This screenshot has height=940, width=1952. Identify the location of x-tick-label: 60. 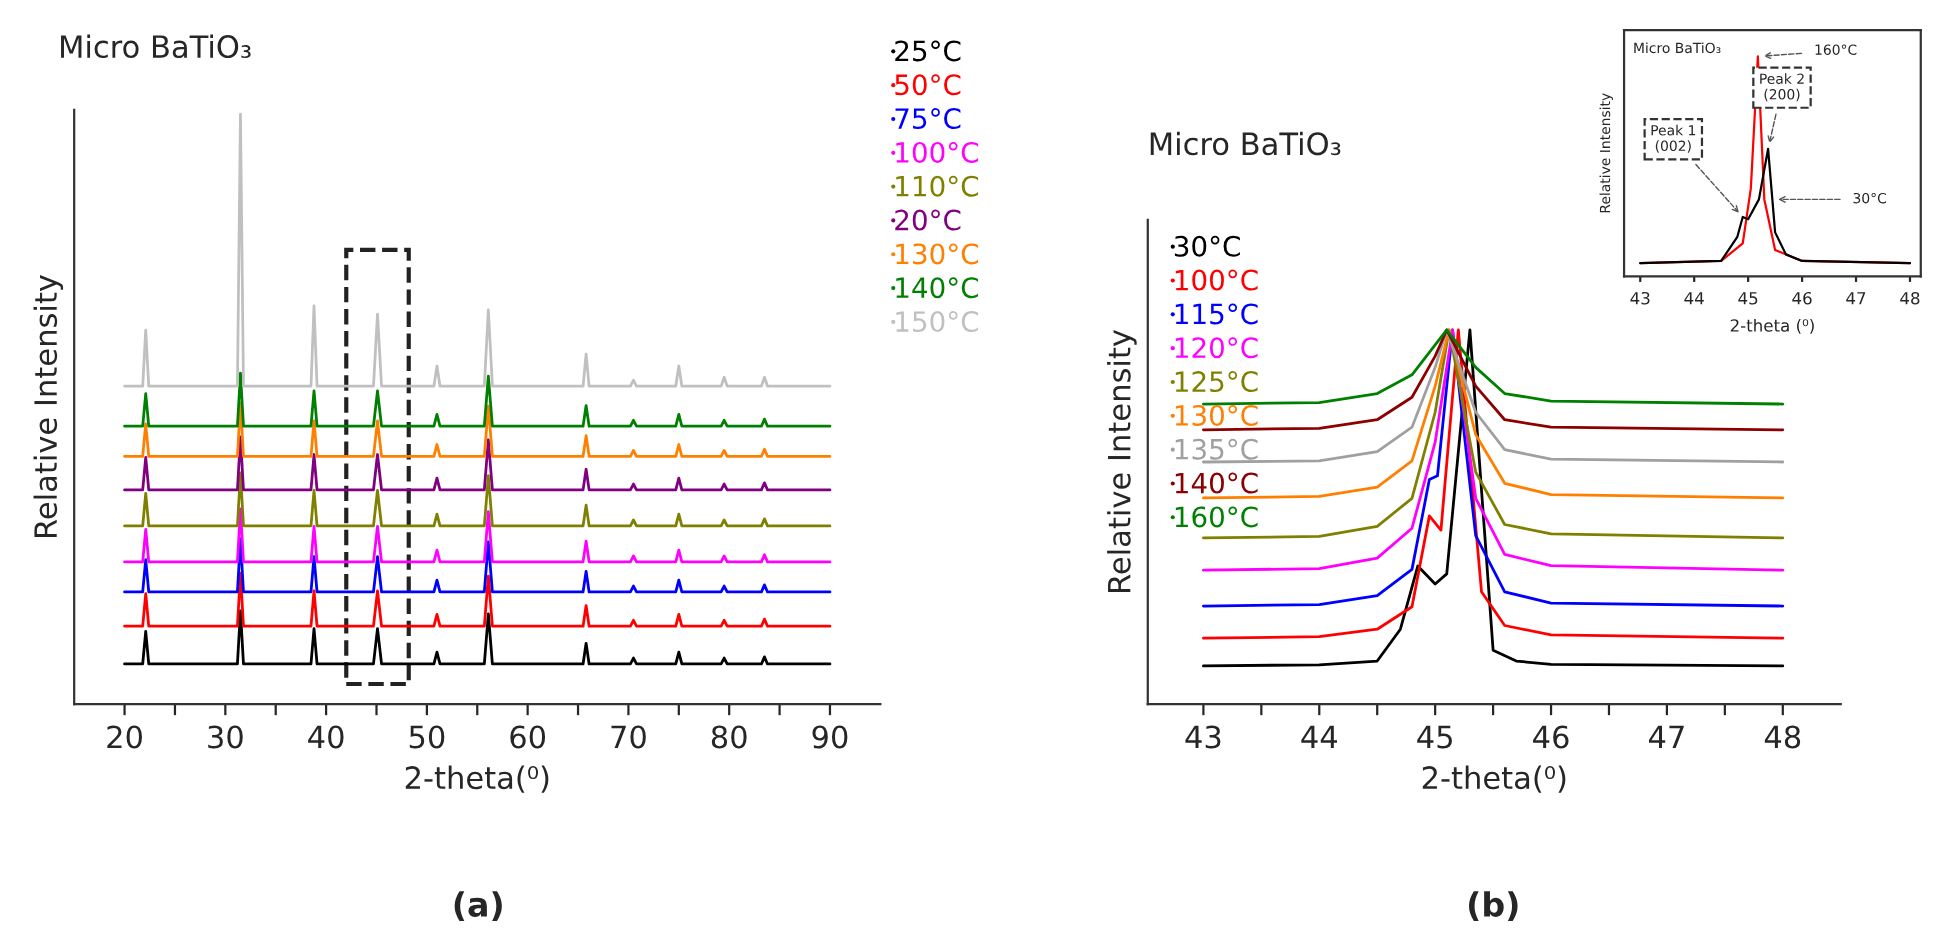
(528, 737).